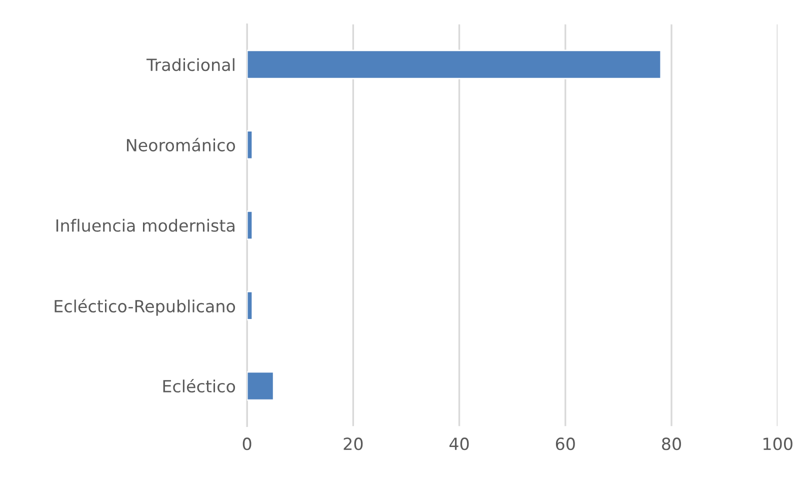 Image resolution: width=810 pixels, height=487 pixels. What do you see at coordinates (671, 444) in the screenshot?
I see `x-tick-label: 80` at bounding box center [671, 444].